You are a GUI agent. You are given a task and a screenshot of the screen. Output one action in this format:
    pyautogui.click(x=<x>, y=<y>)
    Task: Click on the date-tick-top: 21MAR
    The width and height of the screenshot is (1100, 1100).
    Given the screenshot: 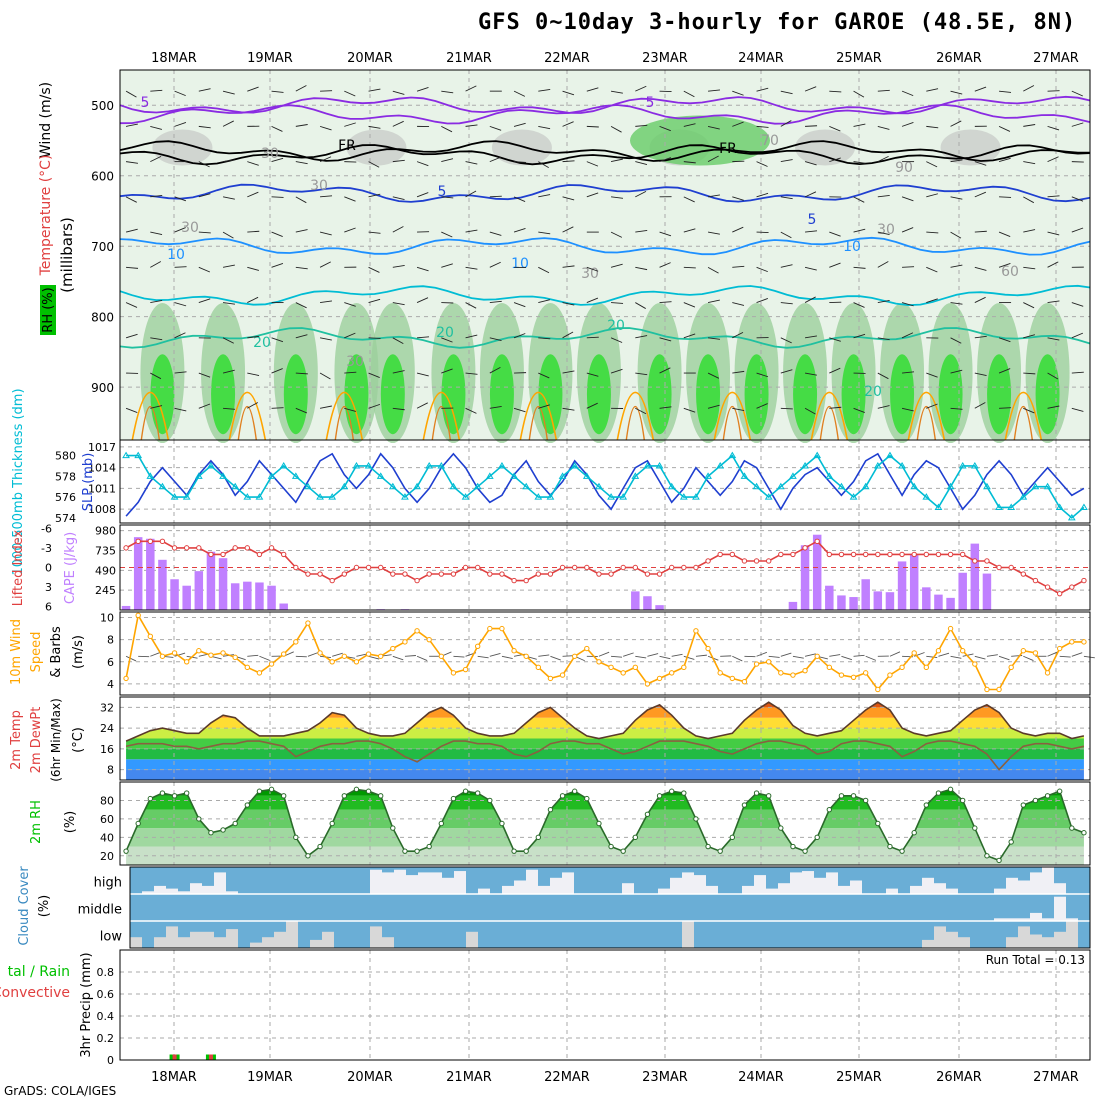 What is the action you would take?
    pyautogui.click(x=469, y=58)
    